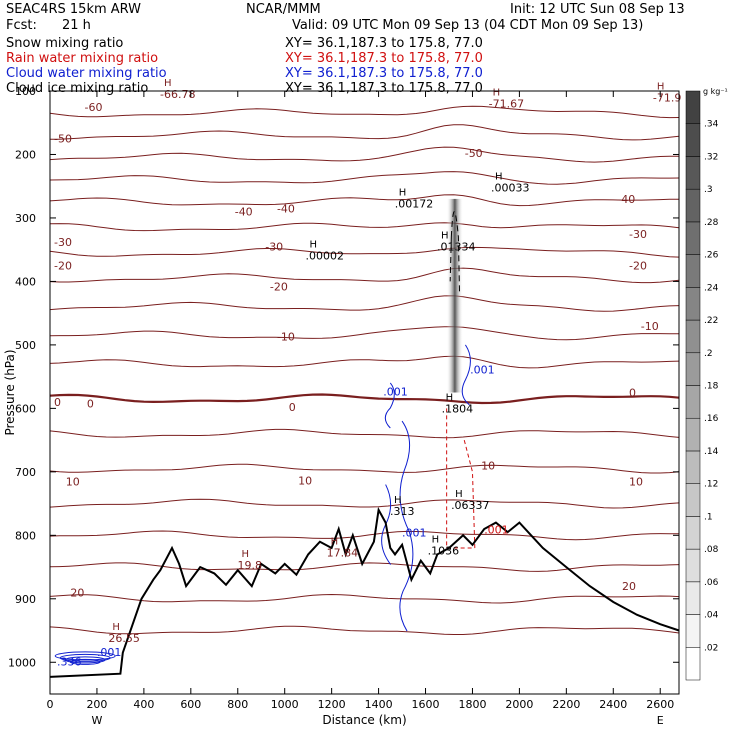 Image resolution: width=740 pixels, height=740 pixels. I want to click on colorbar-tick-label: .32, so click(711, 157).